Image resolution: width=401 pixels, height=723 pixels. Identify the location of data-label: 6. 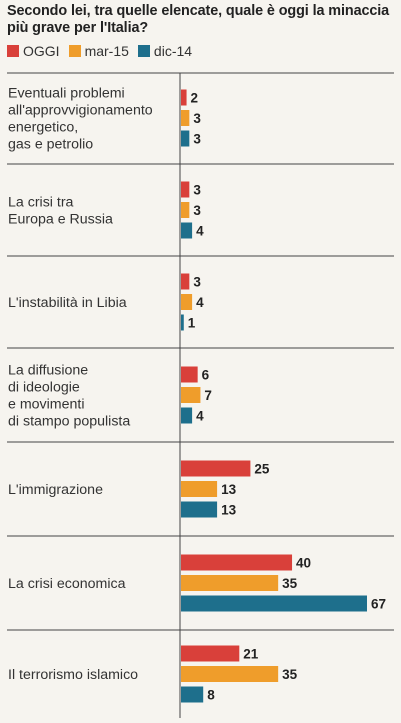
(206, 375).